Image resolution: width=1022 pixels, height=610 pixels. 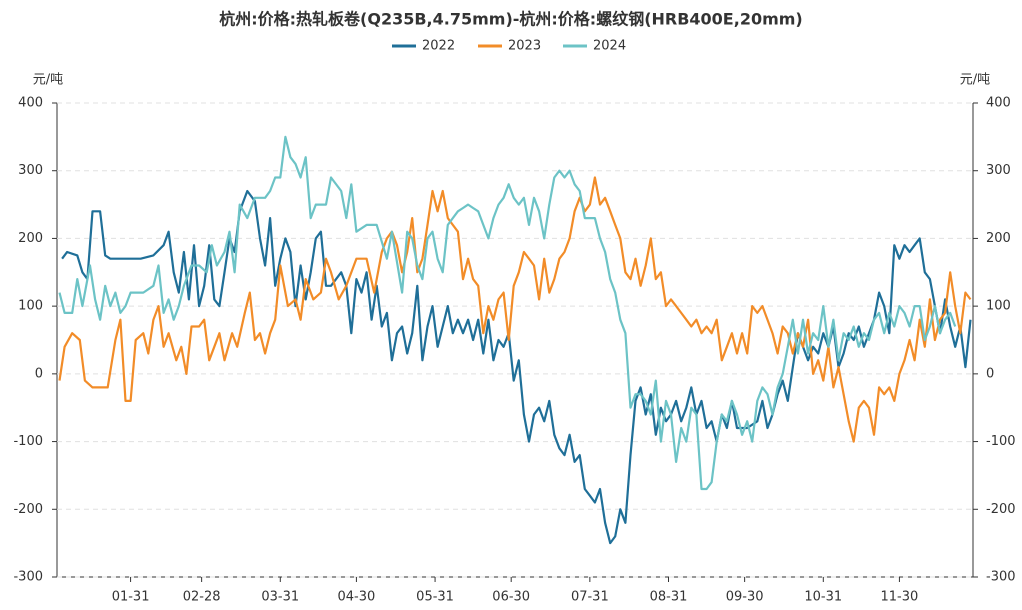 I want to click on x-tick-label: 04-30, so click(x=357, y=597).